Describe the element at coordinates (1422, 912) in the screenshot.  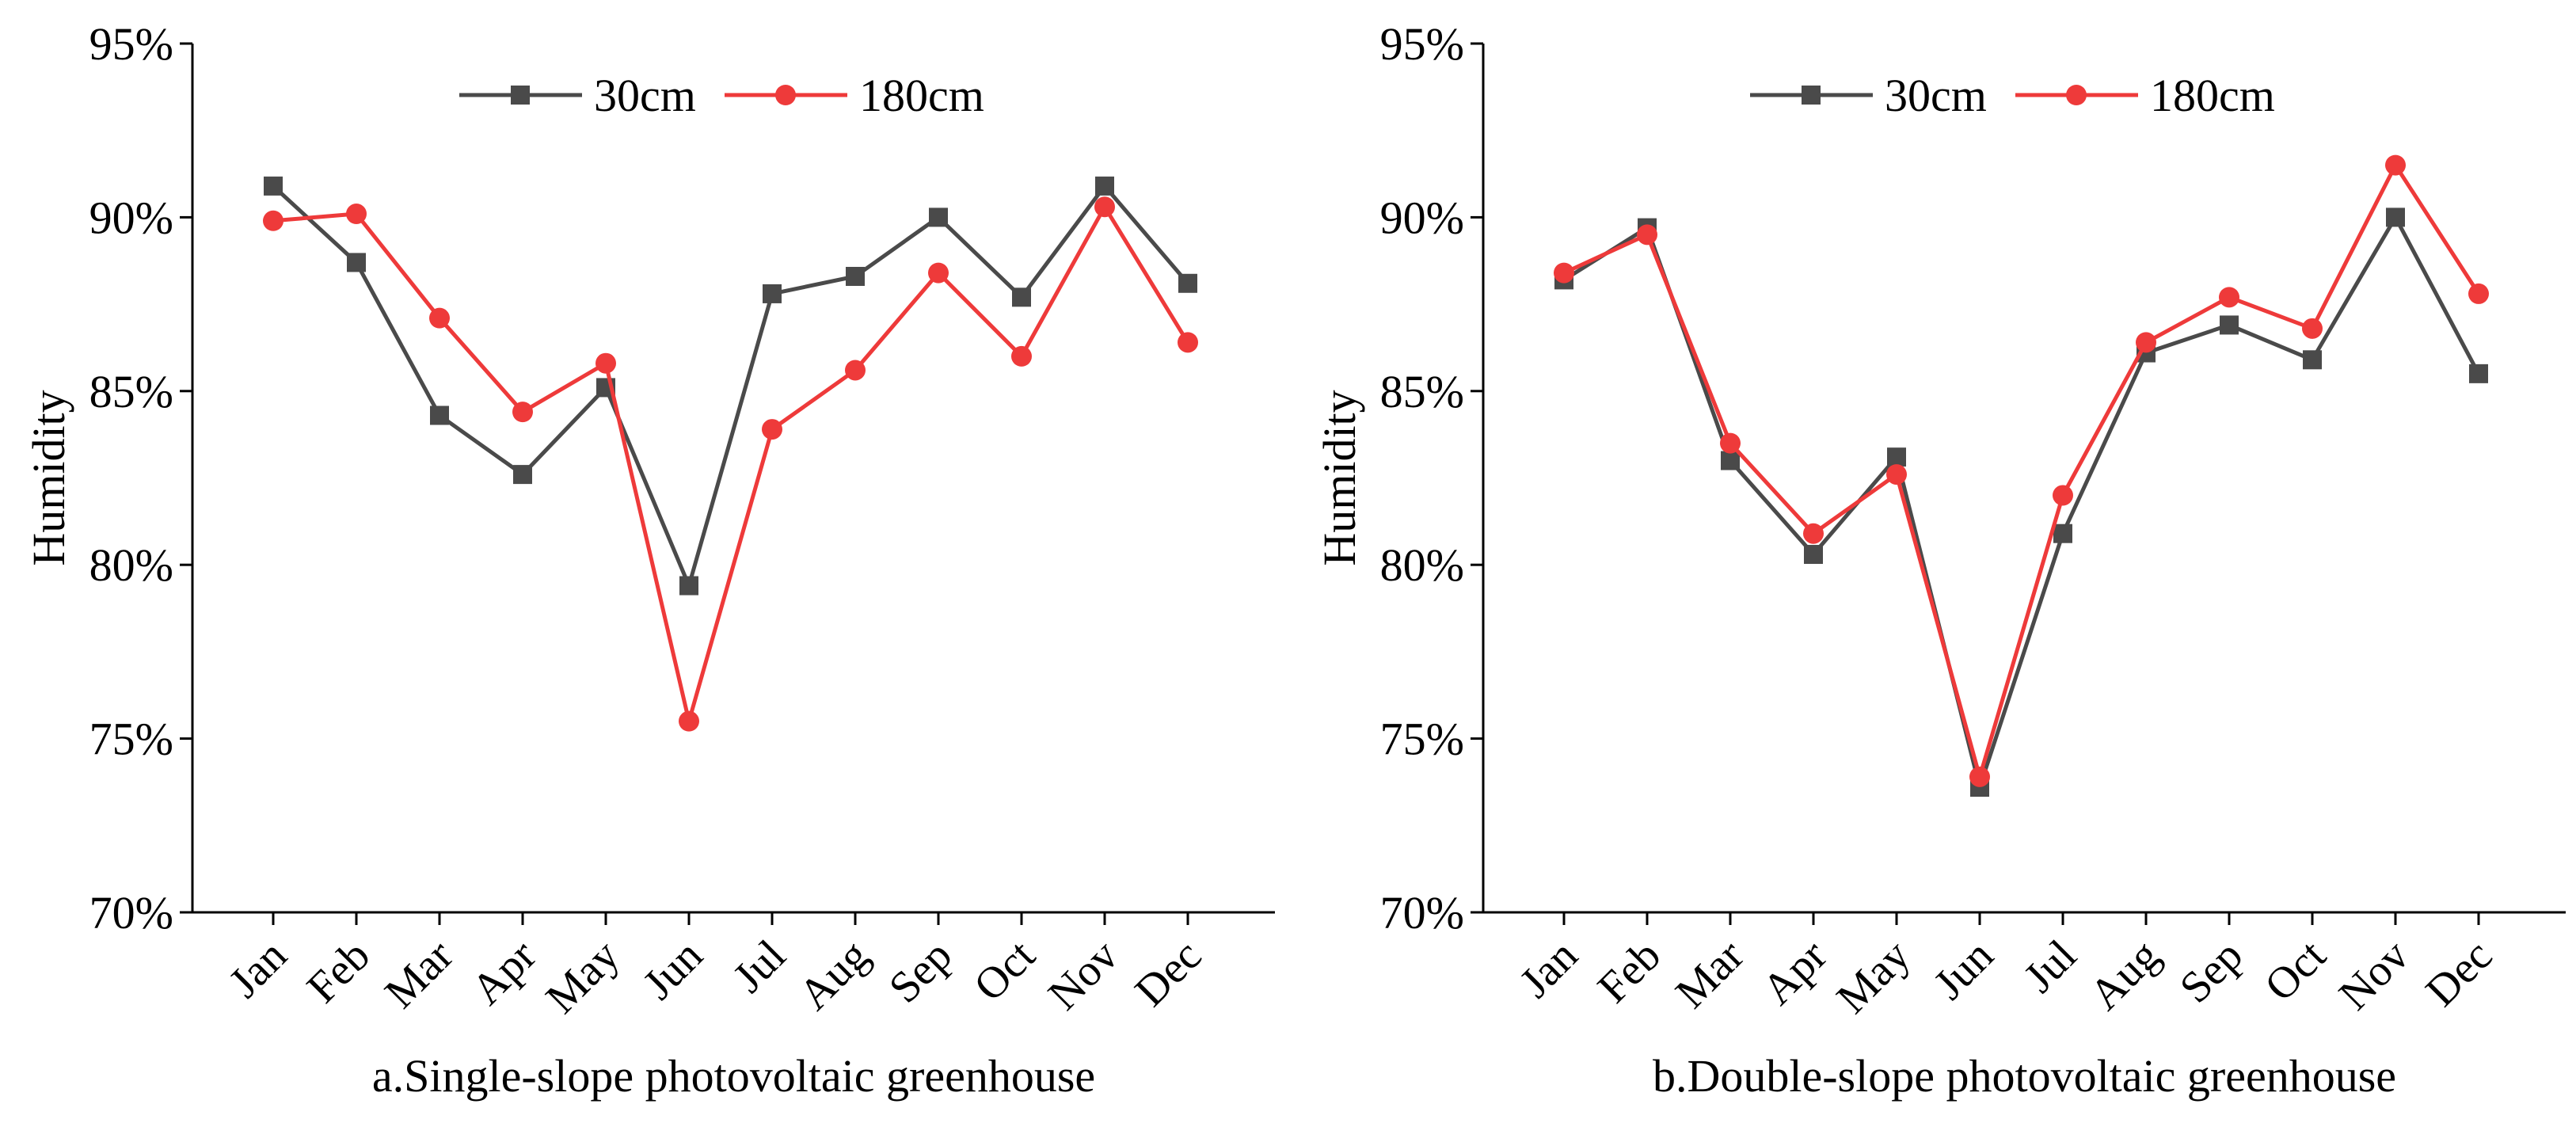
I see `y-tick-label: 70%` at that location.